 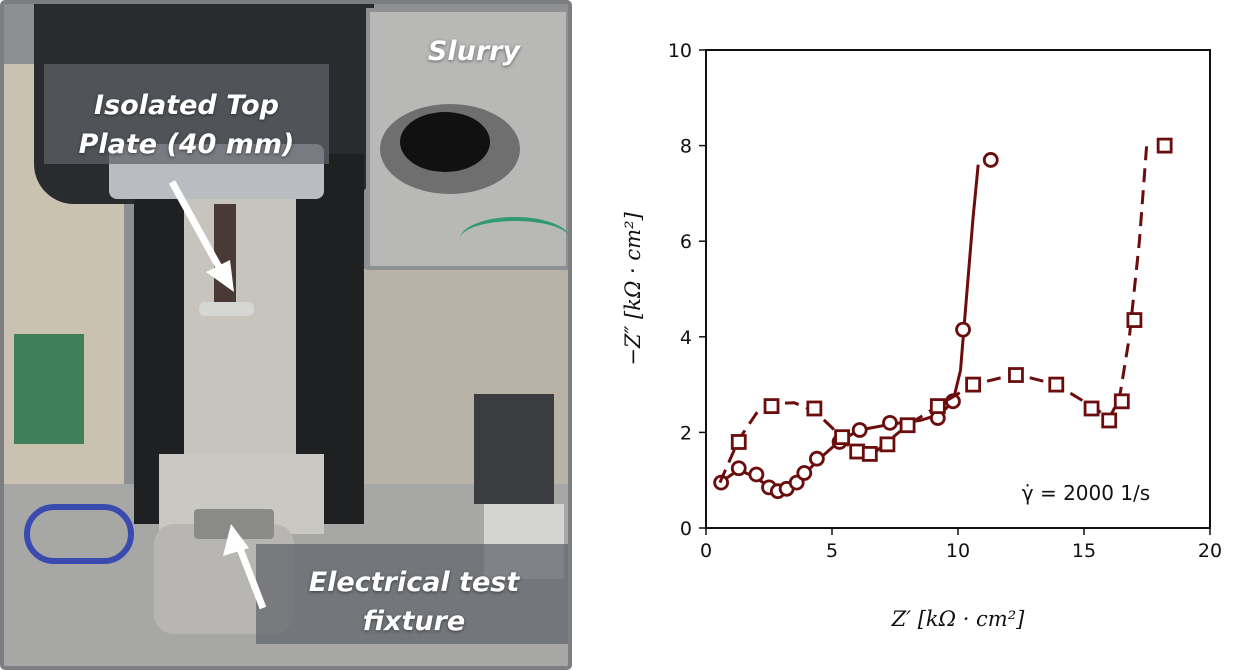 What do you see at coordinates (832, 551) in the screenshot?
I see `x-tick-label: 5` at bounding box center [832, 551].